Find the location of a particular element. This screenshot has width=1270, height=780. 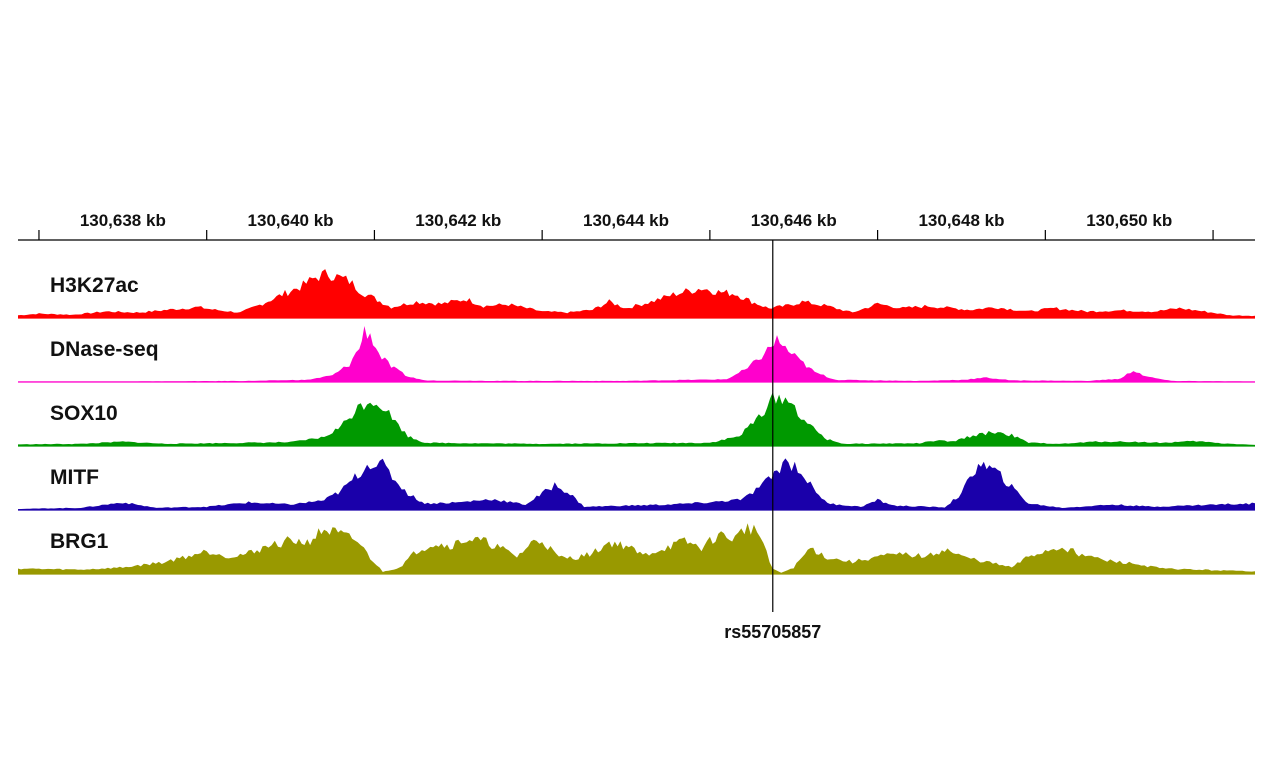

signal-area-dnase-seq is located at coordinates (636, 354).